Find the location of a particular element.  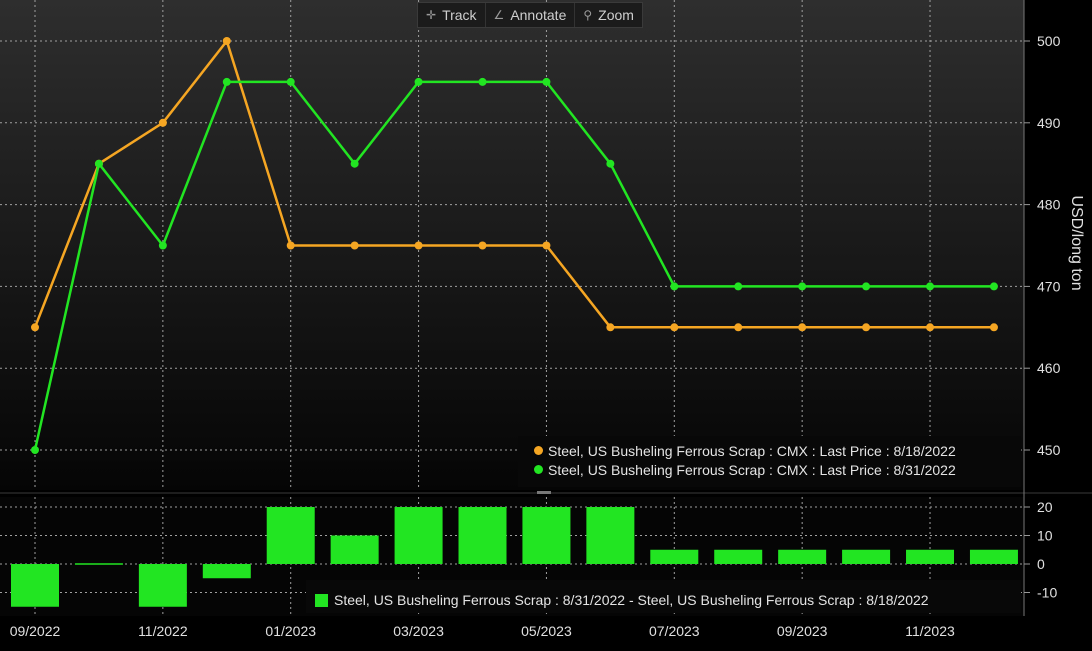

crosshair-icon: ✛ is located at coordinates (431, 15).